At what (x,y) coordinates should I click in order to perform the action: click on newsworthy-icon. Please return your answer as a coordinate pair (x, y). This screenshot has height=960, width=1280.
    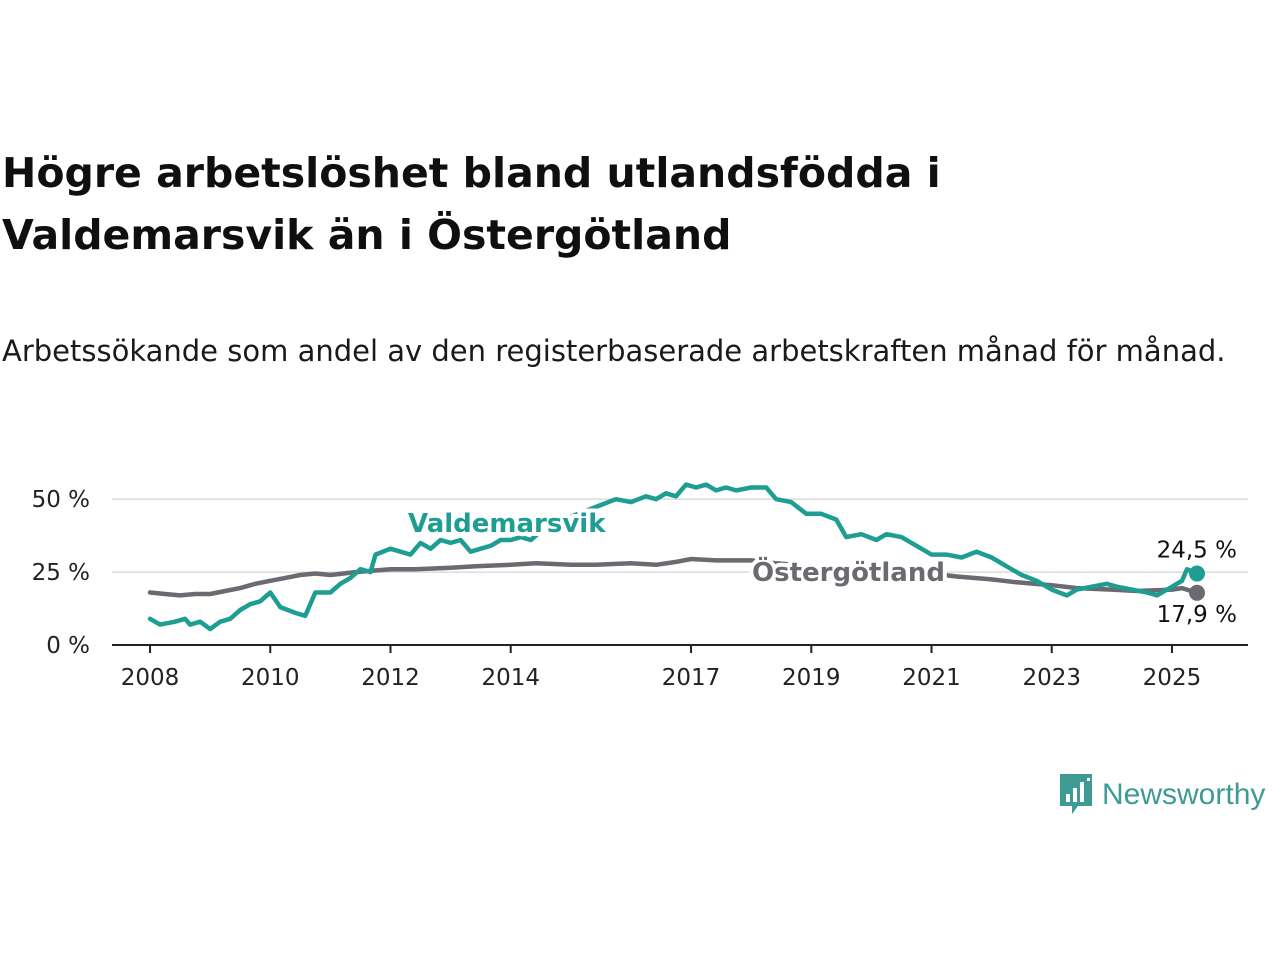
    Looking at the image, I should click on (1076, 794).